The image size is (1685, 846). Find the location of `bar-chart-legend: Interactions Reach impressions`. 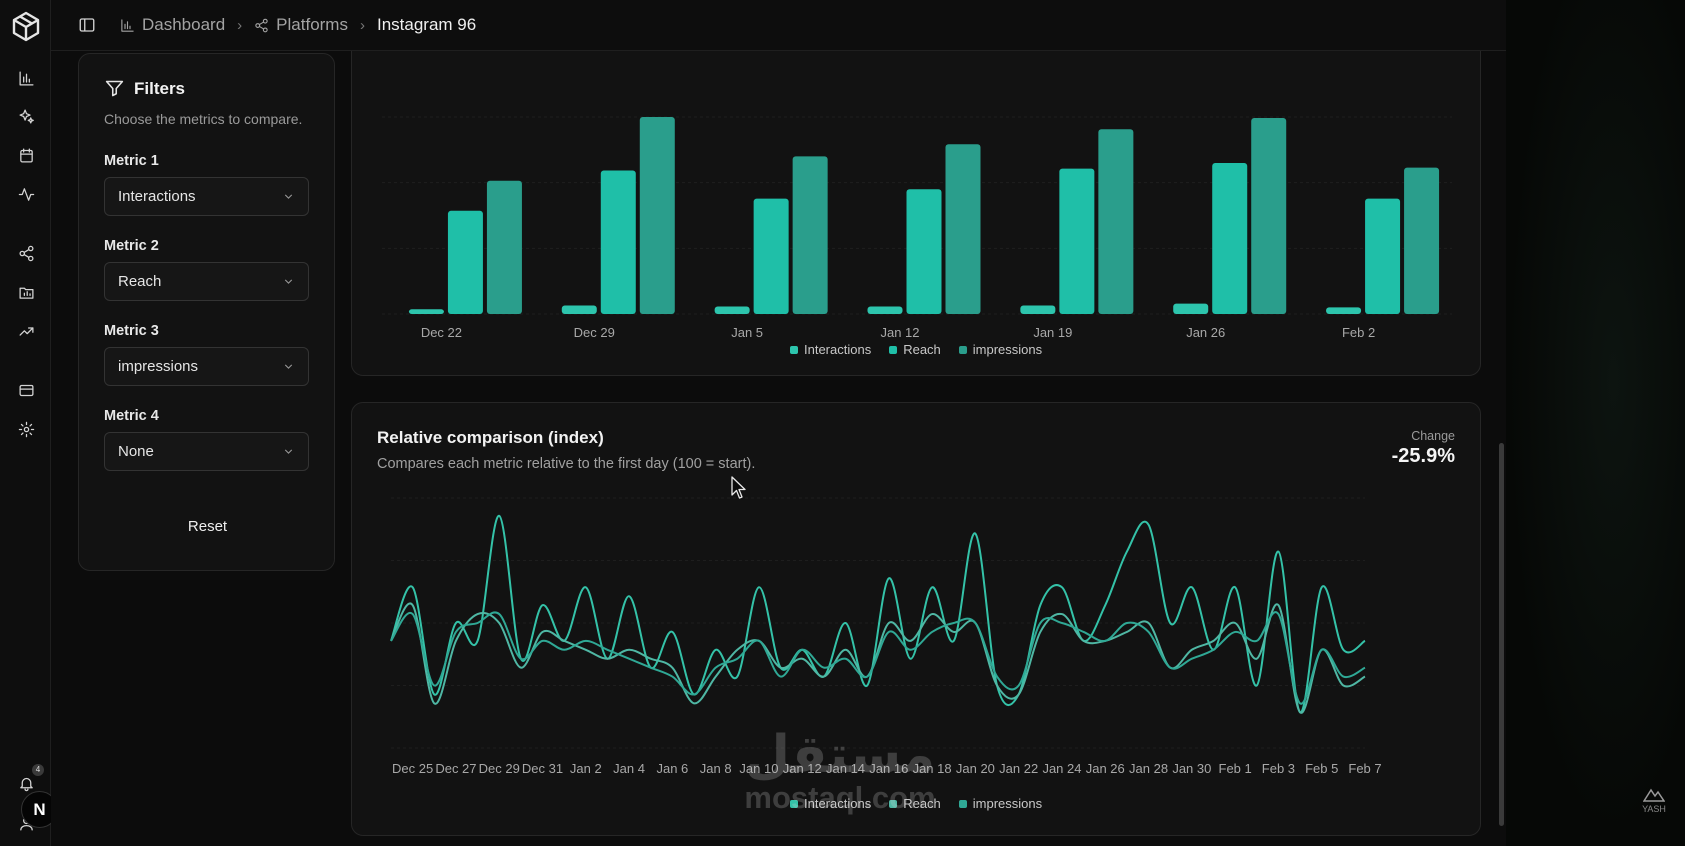

bar-chart-legend: Interactions Reach impressions is located at coordinates (916, 349).